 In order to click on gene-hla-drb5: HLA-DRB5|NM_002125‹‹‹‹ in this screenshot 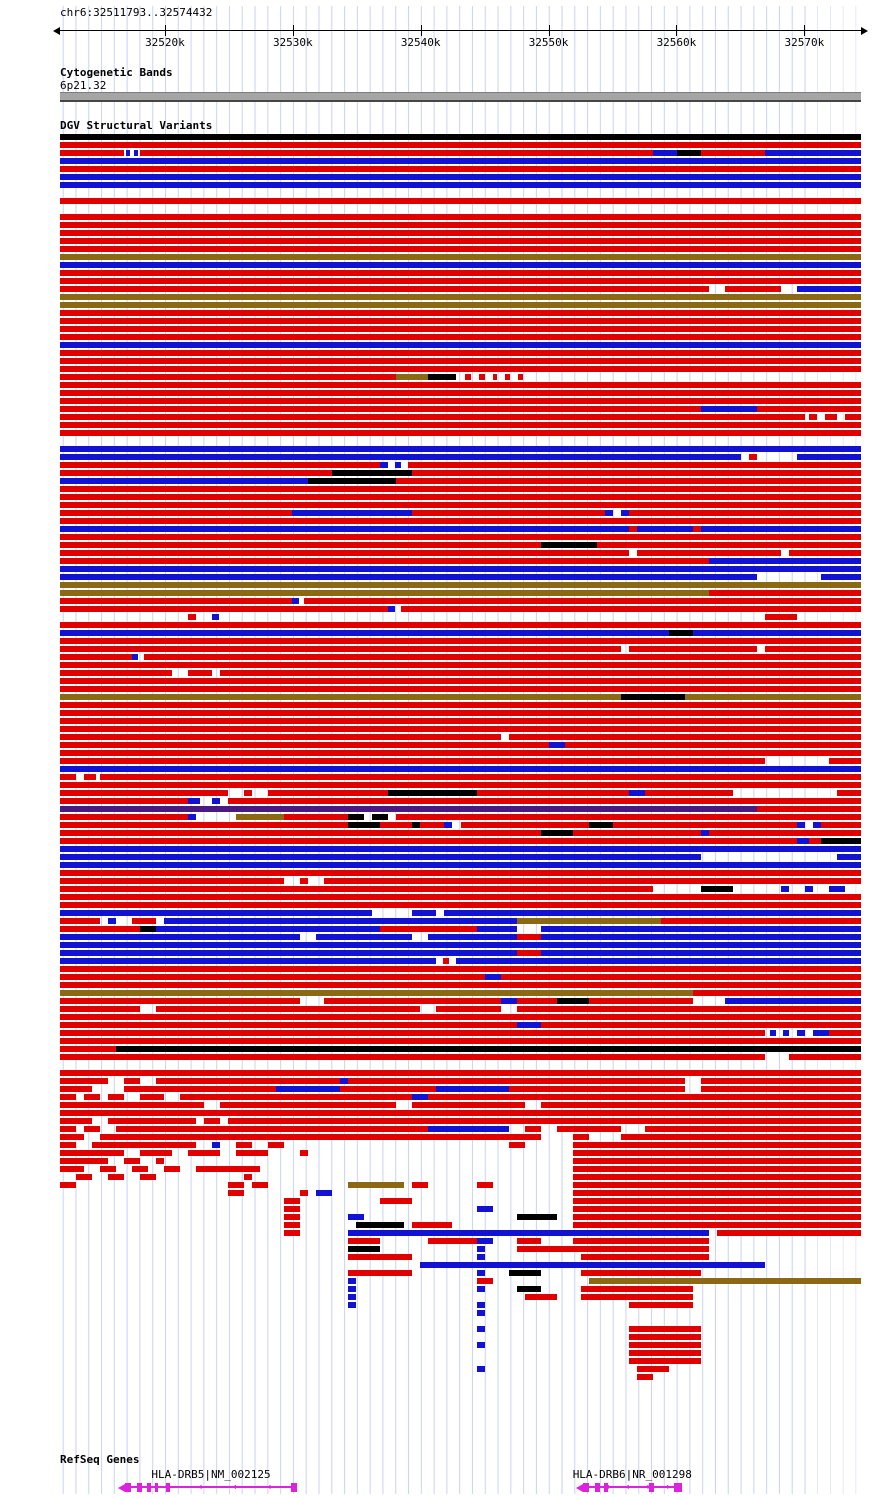, I will do `click(207, 1481)`.